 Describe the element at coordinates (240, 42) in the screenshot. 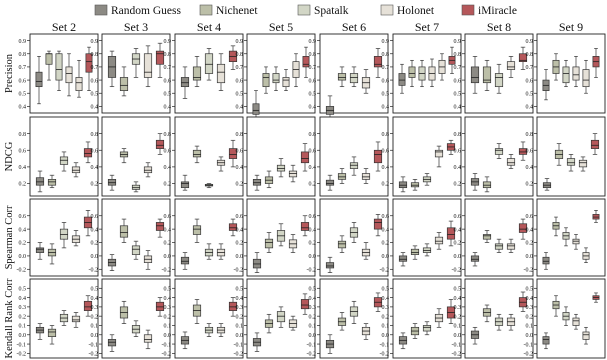

I see `y-tick-label: 0.9` at that location.